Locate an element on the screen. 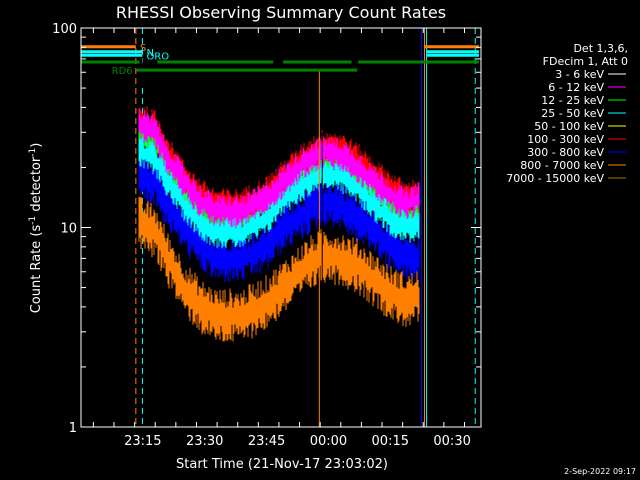  y-axis-label-sup2: -1 is located at coordinates (33, 152).